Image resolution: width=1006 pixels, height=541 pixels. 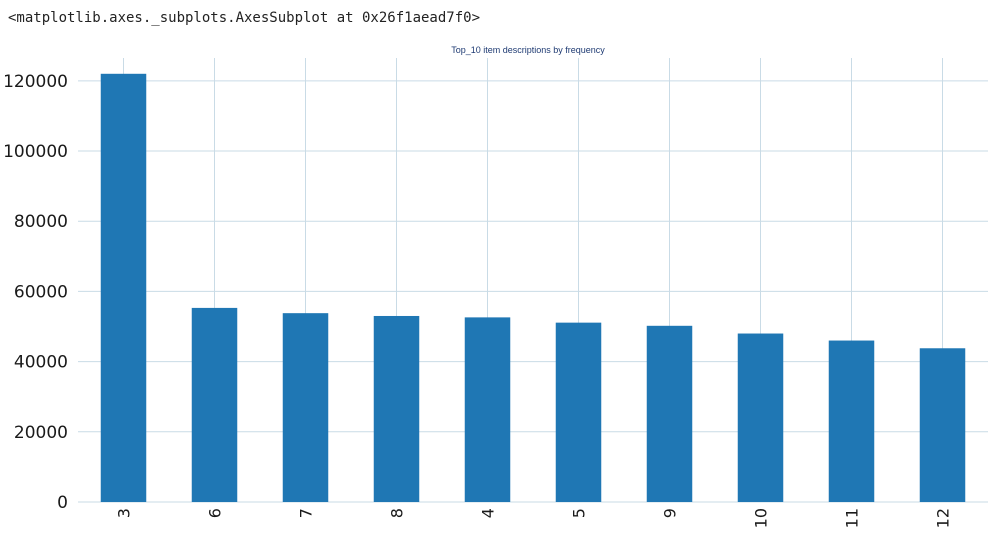 I want to click on y-tick-label: 120000, so click(x=35, y=82).